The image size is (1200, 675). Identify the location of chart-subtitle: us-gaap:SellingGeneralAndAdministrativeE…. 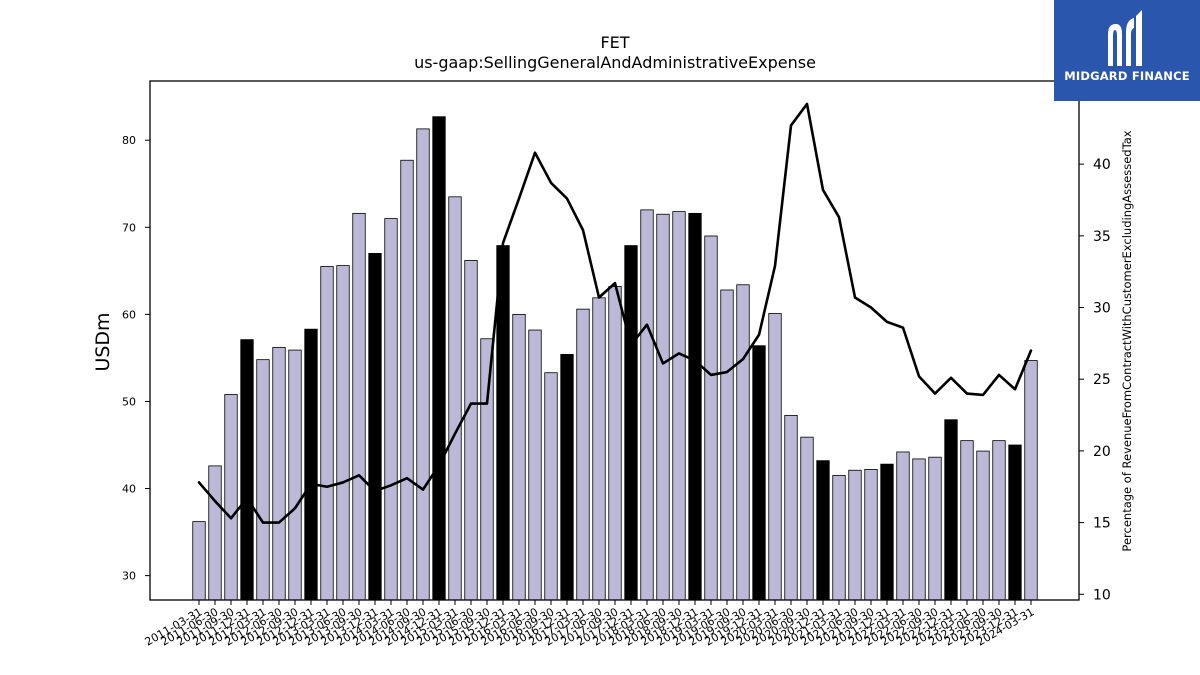
(615, 62).